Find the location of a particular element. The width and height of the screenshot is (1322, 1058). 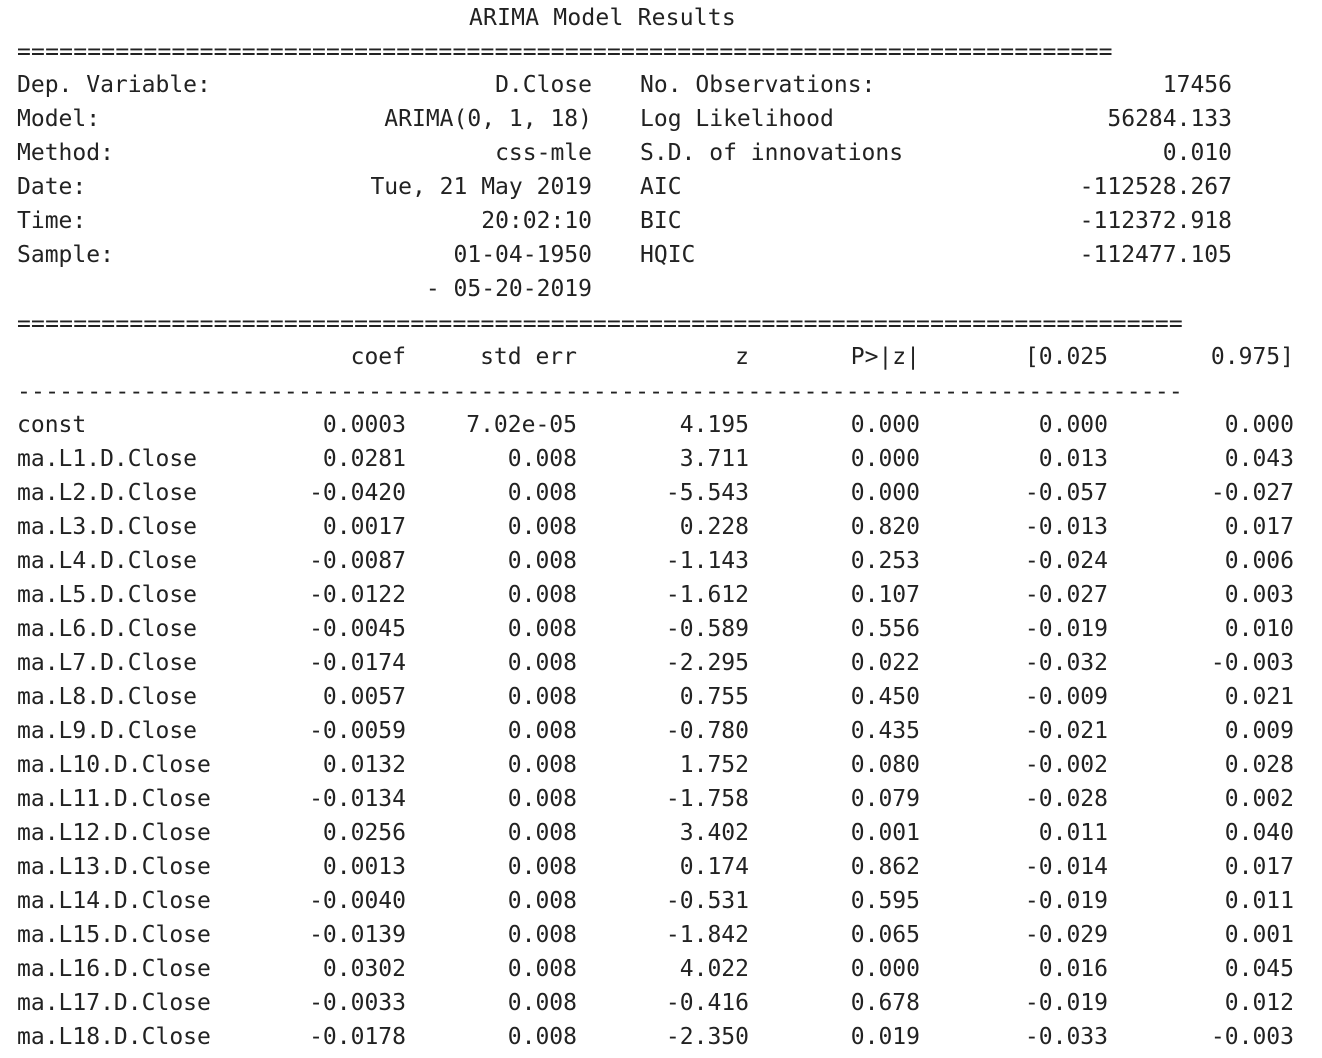

coef-cell: 0.0281 is located at coordinates (364, 459).